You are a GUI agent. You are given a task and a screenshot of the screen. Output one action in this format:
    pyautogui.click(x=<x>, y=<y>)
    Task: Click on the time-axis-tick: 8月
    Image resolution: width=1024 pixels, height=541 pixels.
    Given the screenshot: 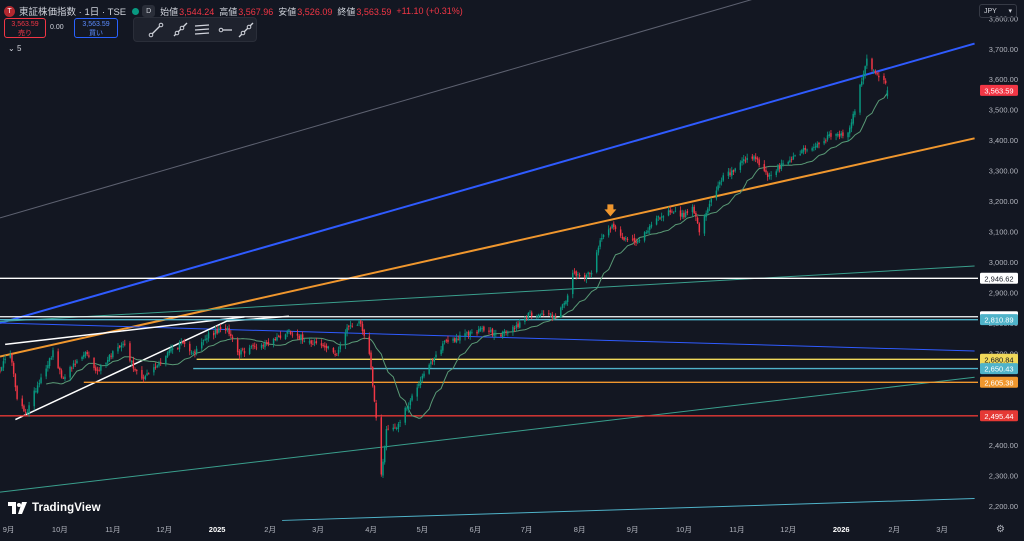 What is the action you would take?
    pyautogui.click(x=580, y=529)
    